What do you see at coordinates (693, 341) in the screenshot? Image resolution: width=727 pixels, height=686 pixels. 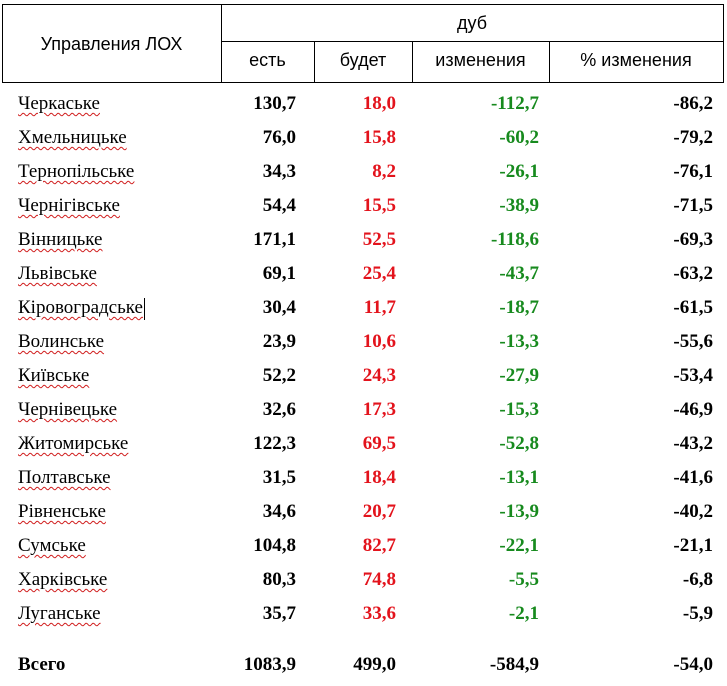 I see `cell-pct: -55,6` at bounding box center [693, 341].